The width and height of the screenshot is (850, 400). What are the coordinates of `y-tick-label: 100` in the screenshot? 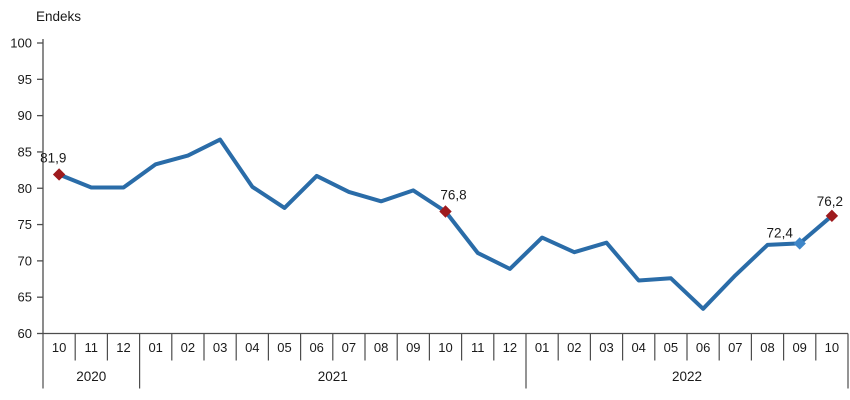 It's located at (21, 43).